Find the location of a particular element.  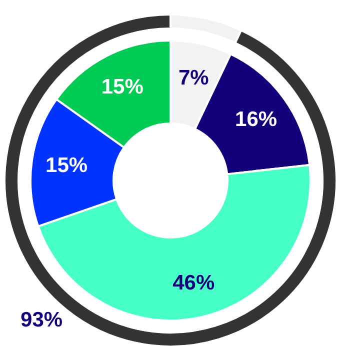

data-label: 93% is located at coordinates (41, 320).